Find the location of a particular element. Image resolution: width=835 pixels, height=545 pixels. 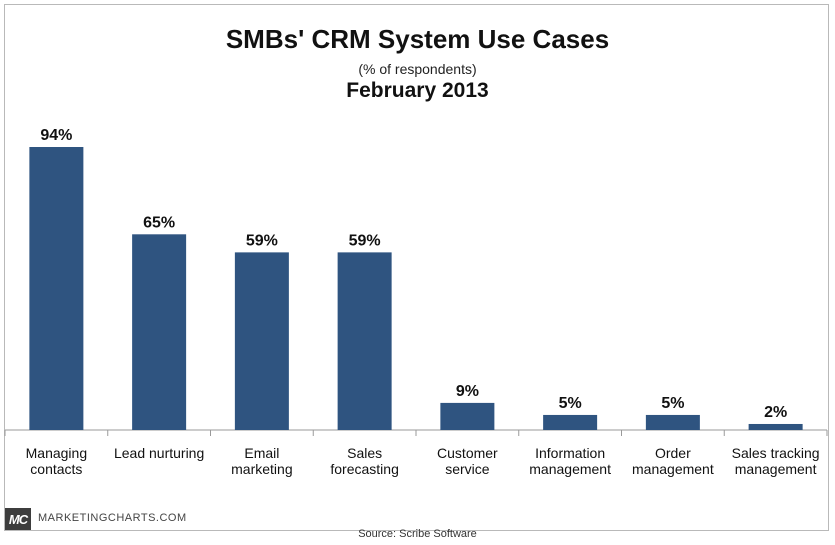

category-label-5: Information management is located at coordinates (570, 461).